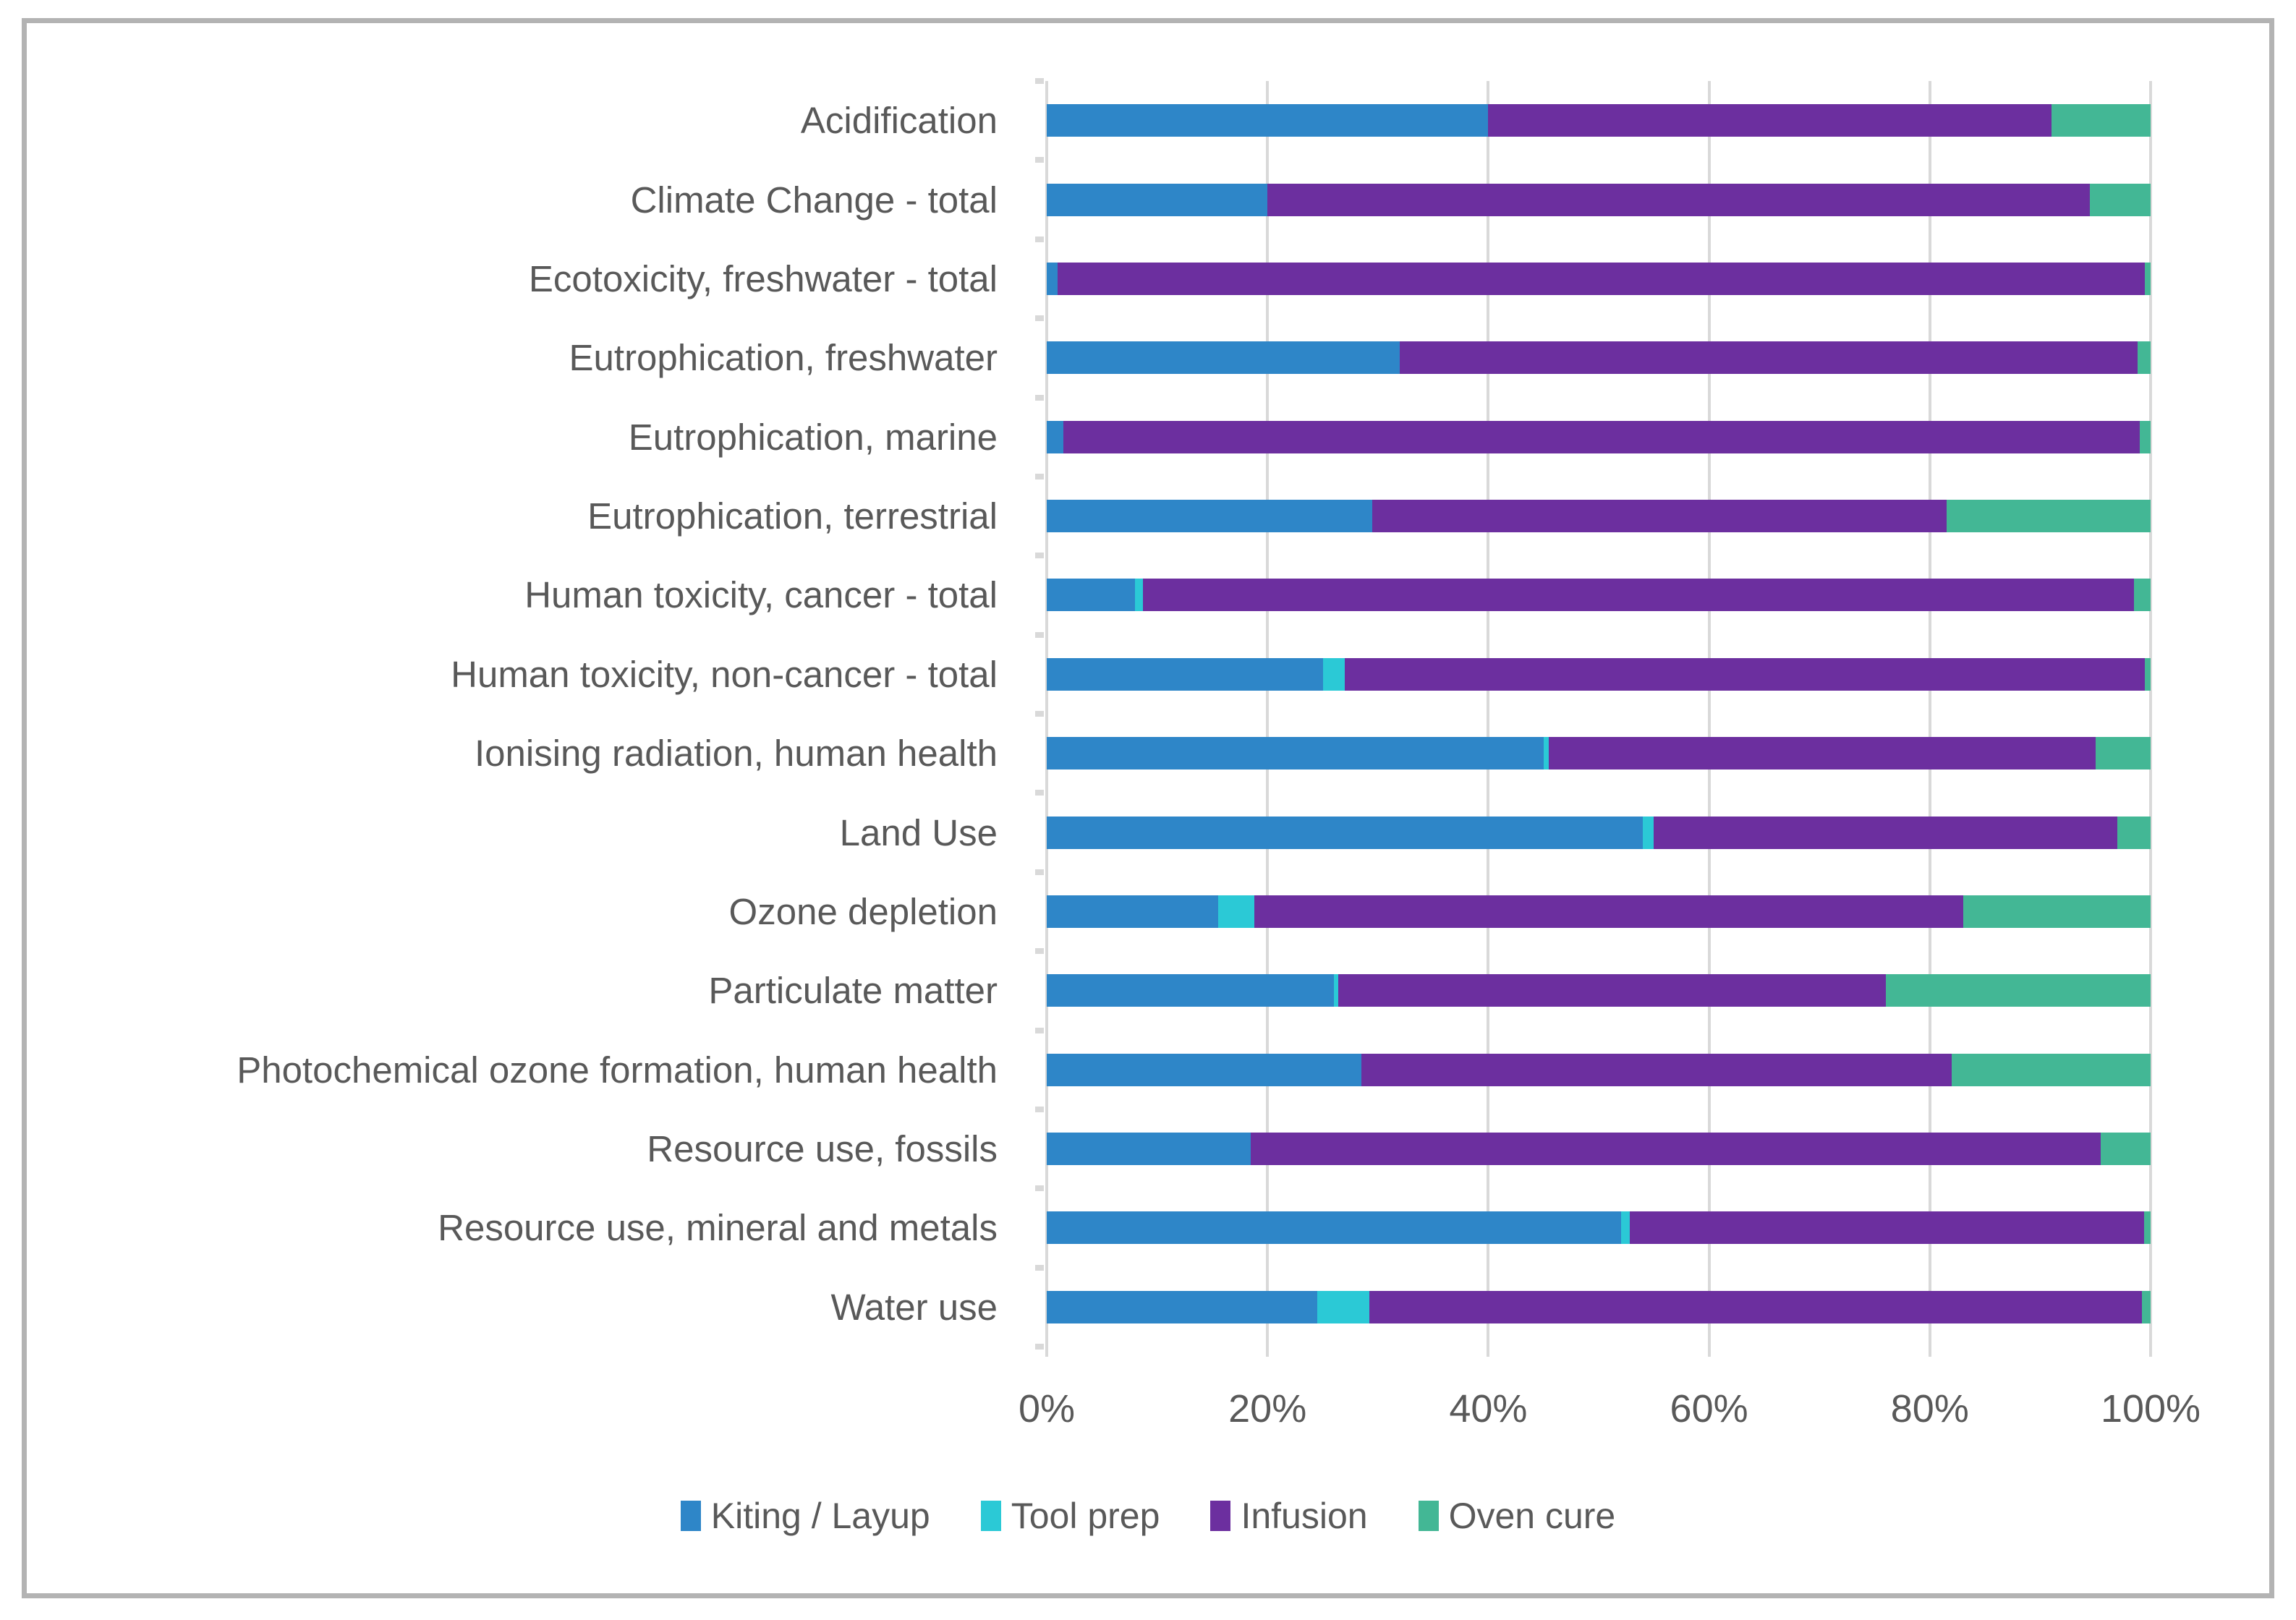 Image resolution: width=2296 pixels, height=1620 pixels. Describe the element at coordinates (918, 832) in the screenshot. I see `category-label: Land Use` at that location.